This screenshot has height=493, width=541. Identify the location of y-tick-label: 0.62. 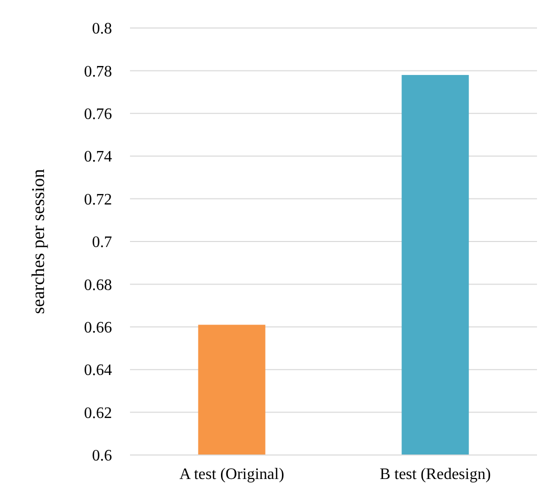
(98, 413).